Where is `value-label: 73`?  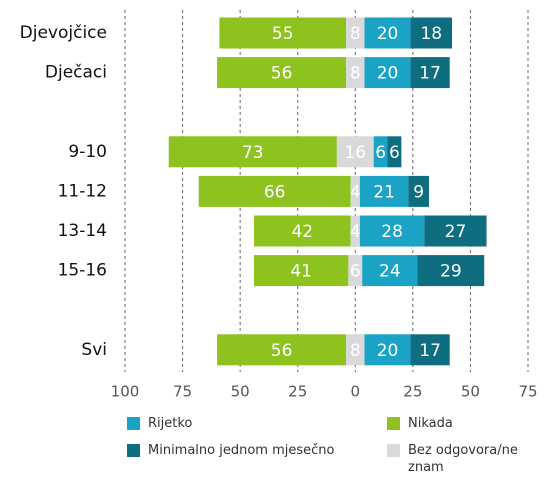 value-label: 73 is located at coordinates (253, 153).